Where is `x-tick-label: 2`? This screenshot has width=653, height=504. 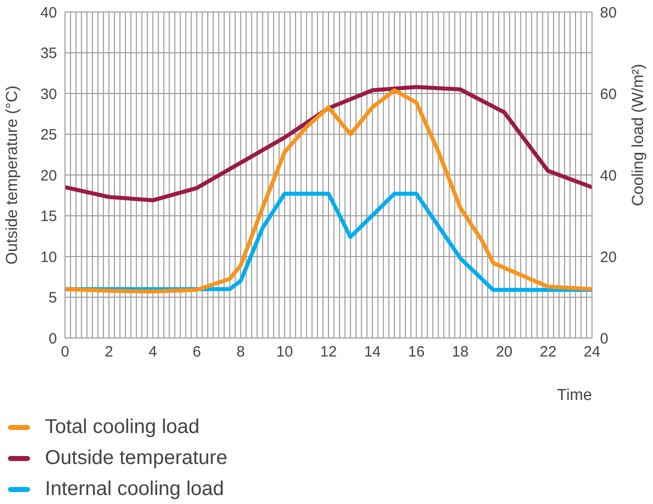 x-tick-label: 2 is located at coordinates (109, 352).